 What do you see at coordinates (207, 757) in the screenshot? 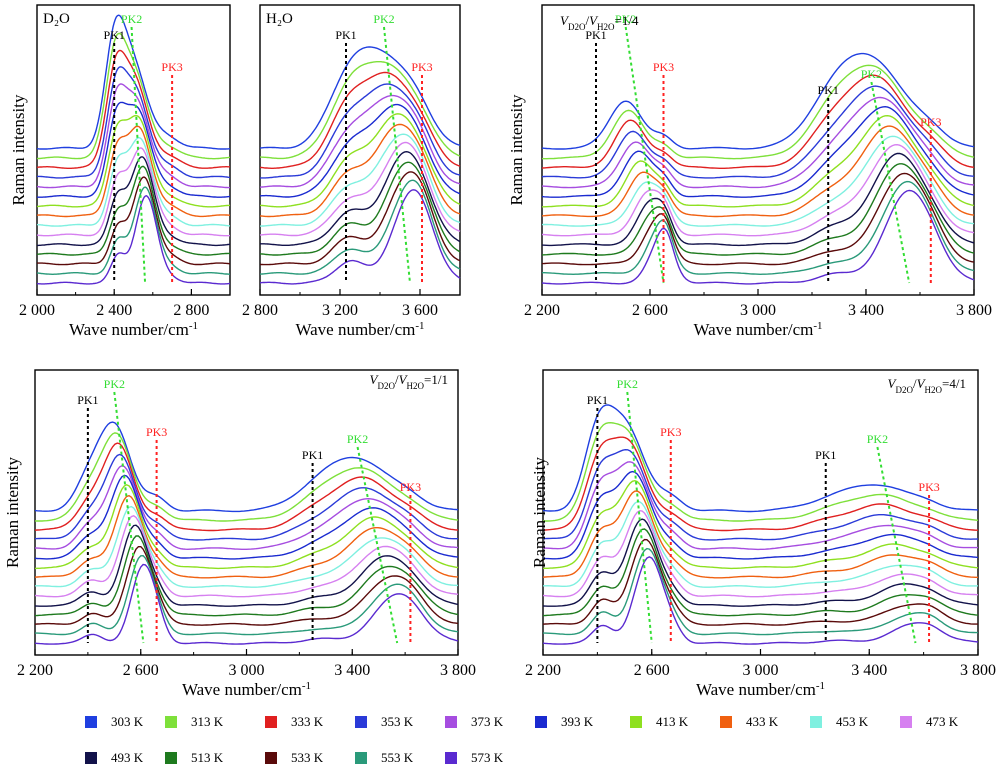
I see `legend-label: 513 K` at bounding box center [207, 757].